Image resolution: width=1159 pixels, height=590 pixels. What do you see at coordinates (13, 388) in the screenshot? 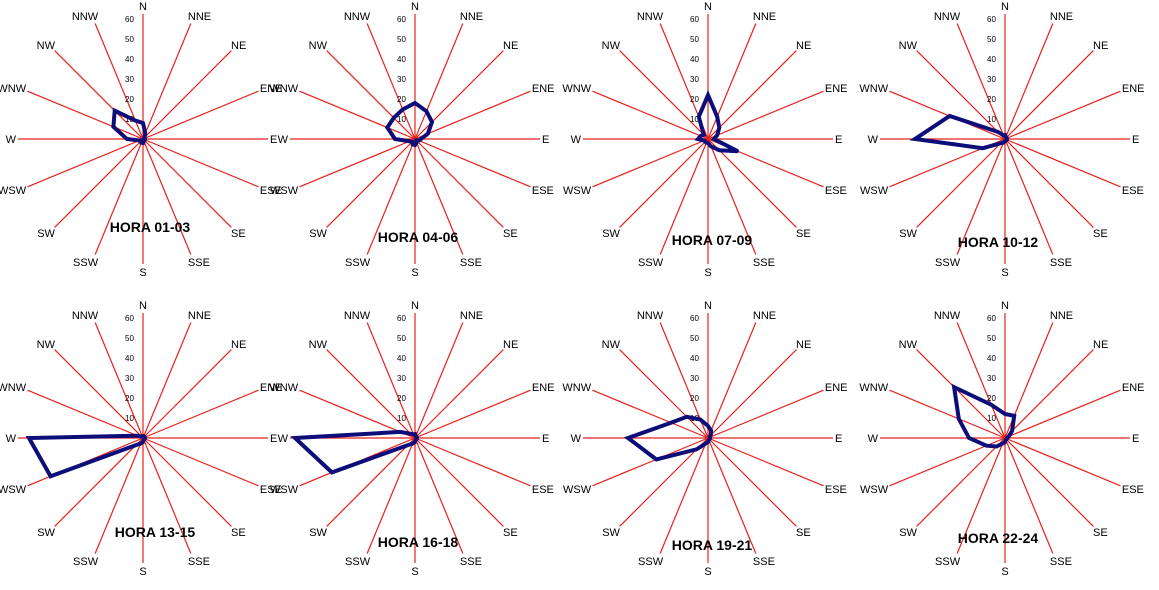
I see `direction-label-wnw: WNW` at bounding box center [13, 388].